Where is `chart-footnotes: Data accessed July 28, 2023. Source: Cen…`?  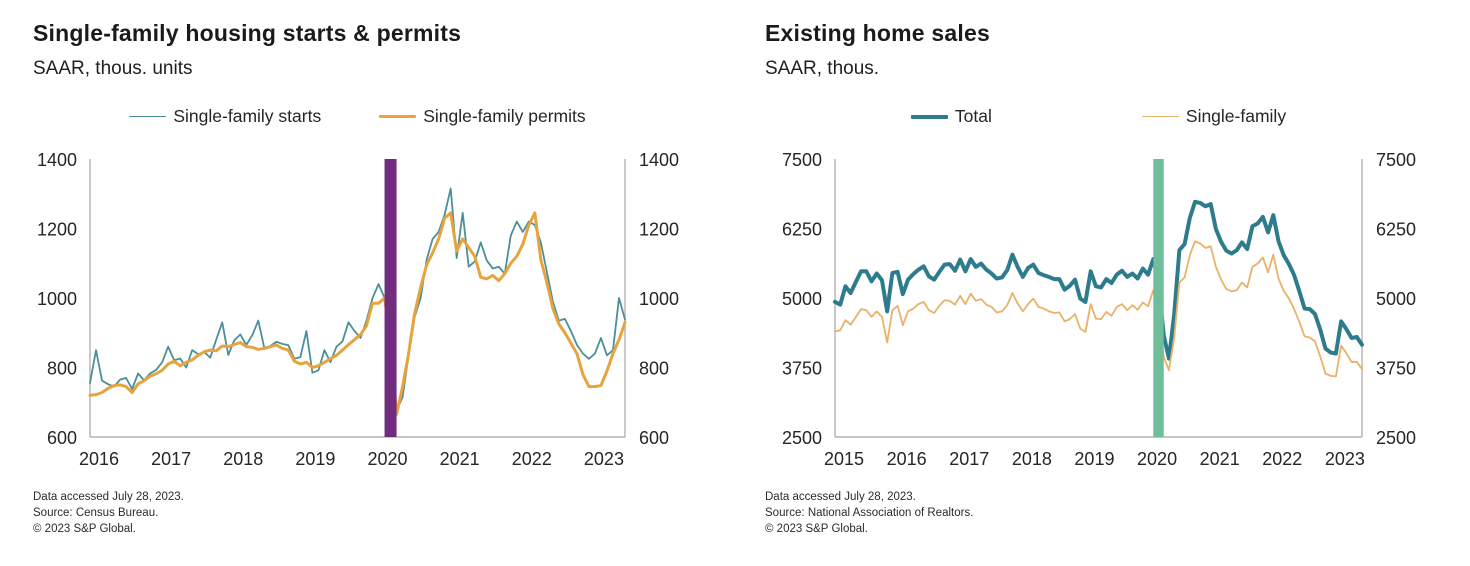 chart-footnotes: Data accessed July 28, 2023. Source: Cen… is located at coordinates (108, 513).